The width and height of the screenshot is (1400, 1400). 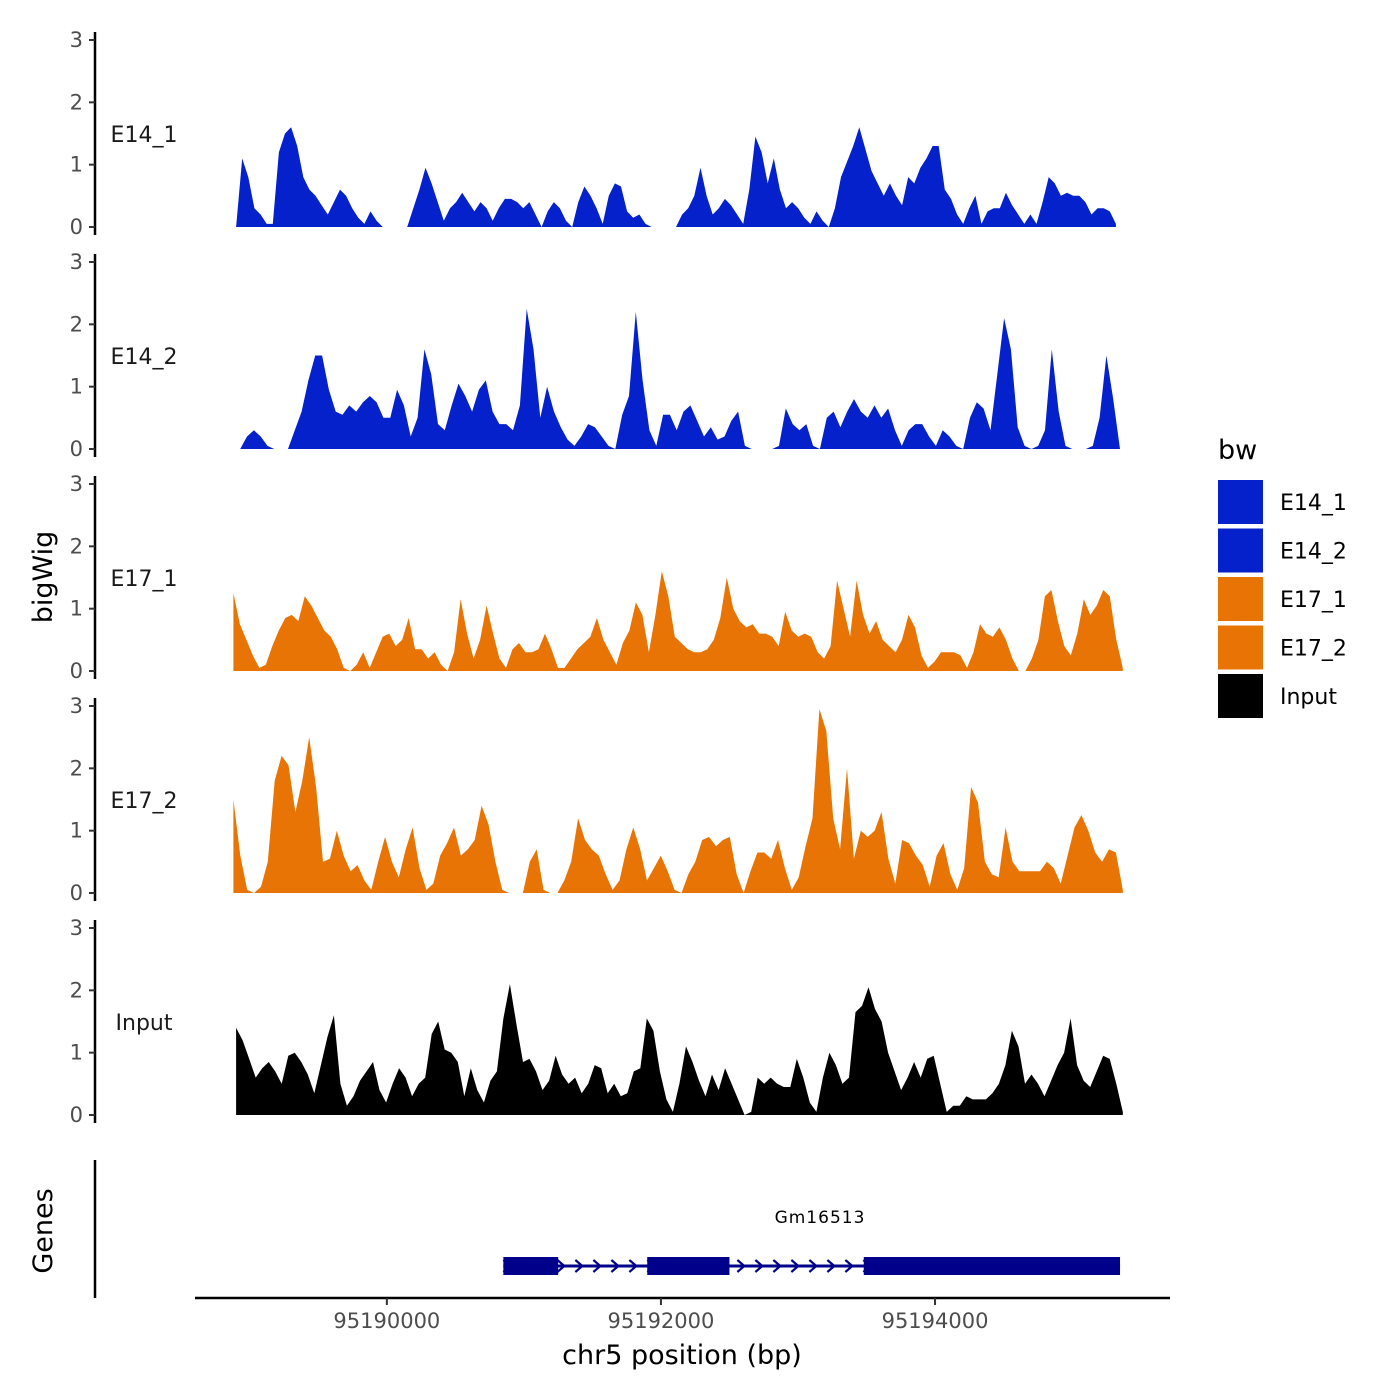 What do you see at coordinates (144, 579) in the screenshot?
I see `track-label: E17_1` at bounding box center [144, 579].